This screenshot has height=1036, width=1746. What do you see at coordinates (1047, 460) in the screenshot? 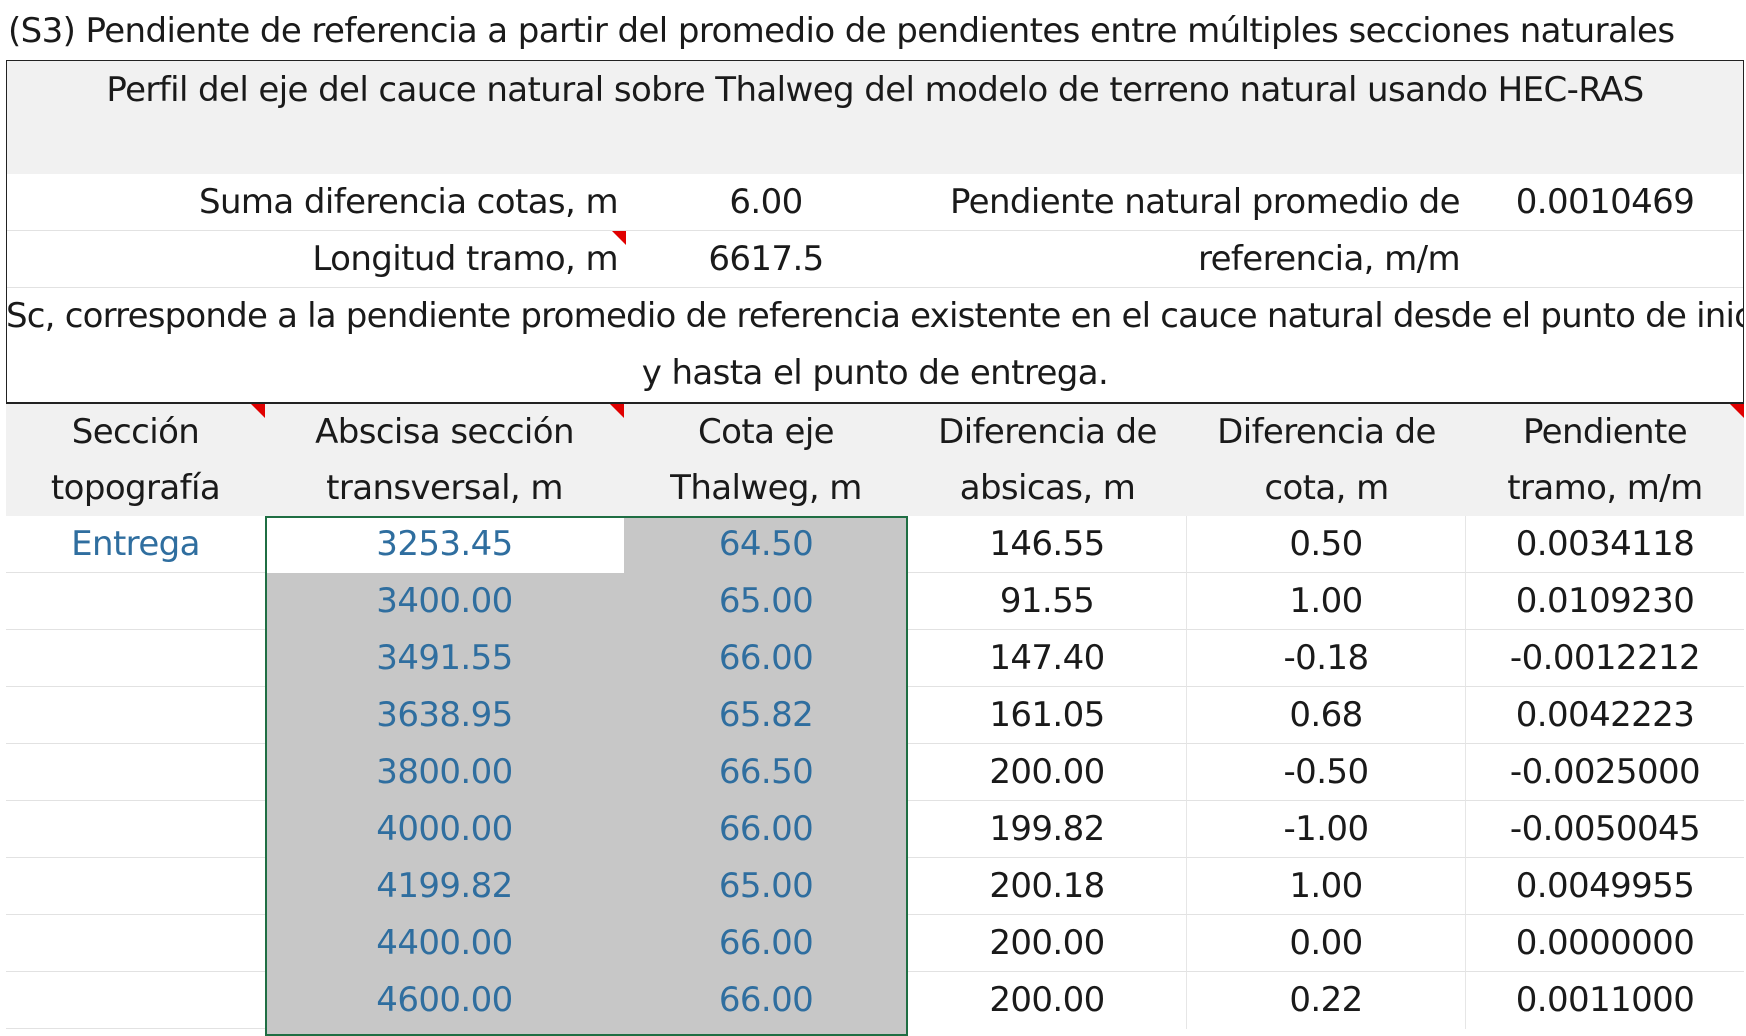
I see `header-diferencia-abscisas: Diferencia de absicas, m` at bounding box center [1047, 460].